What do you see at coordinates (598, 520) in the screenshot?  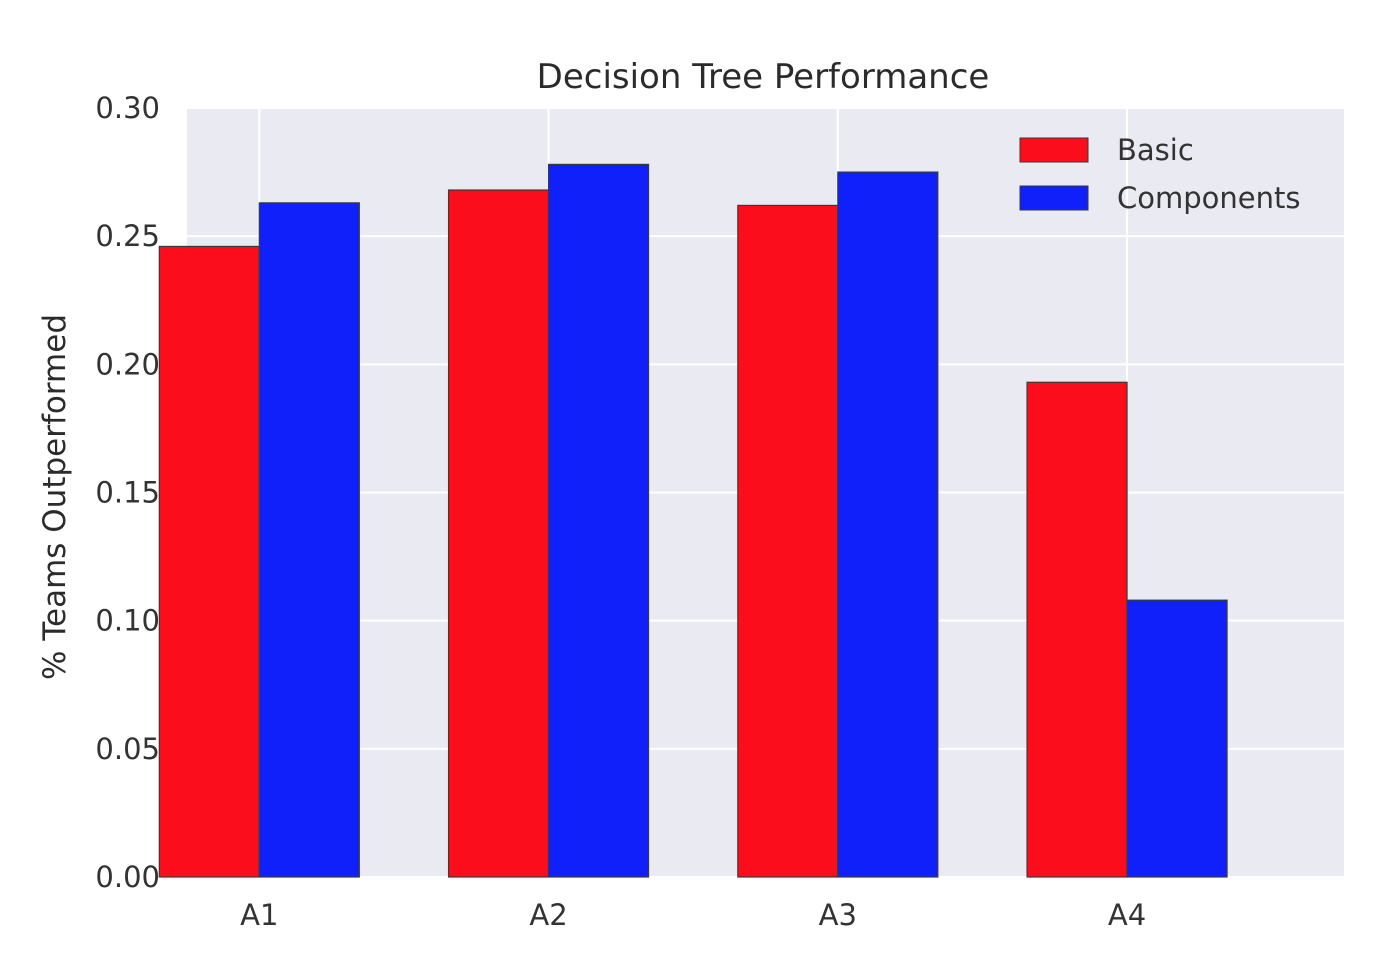 I see `bar-components-a2` at bounding box center [598, 520].